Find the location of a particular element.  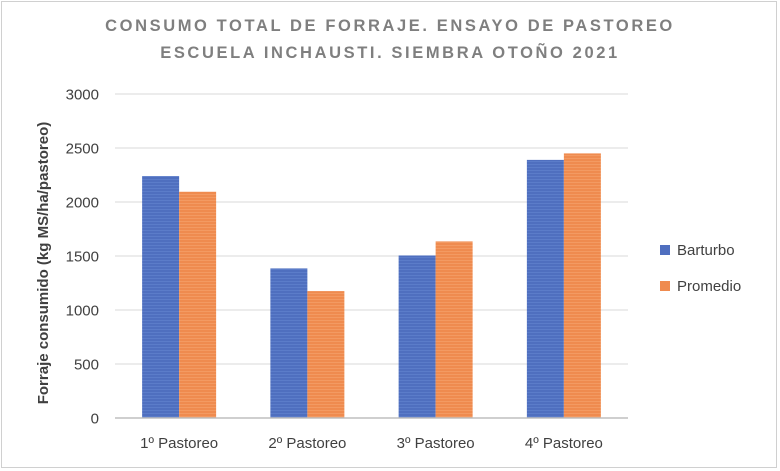

y-tick-label: 3000 is located at coordinates (82, 95).